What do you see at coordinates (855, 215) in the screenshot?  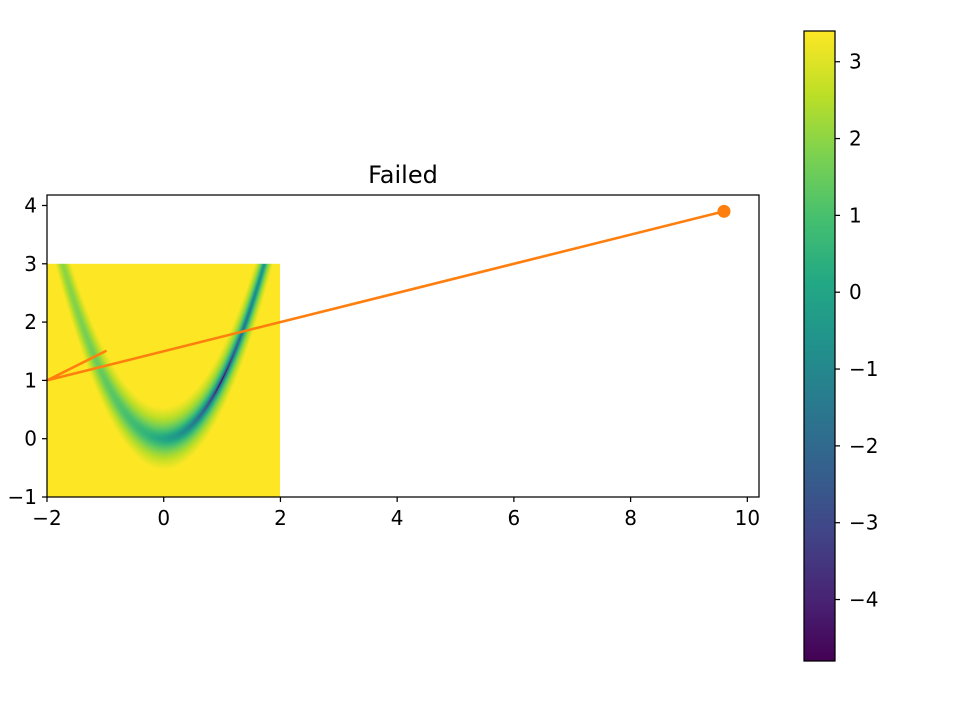 I see `colorbar-tick-label: 1` at bounding box center [855, 215].